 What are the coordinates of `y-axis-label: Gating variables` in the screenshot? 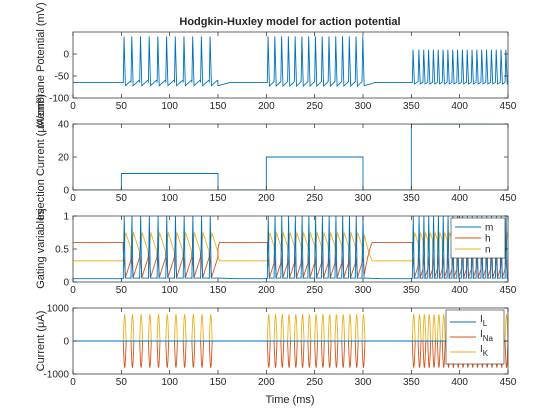 It's located at (41, 249).